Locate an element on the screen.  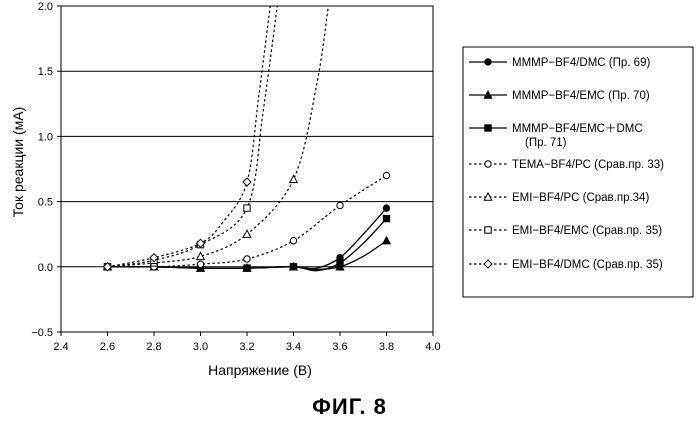
legend-label-1: MMMP−BF4/DMC (Пр. 69) is located at coordinates (581, 63).